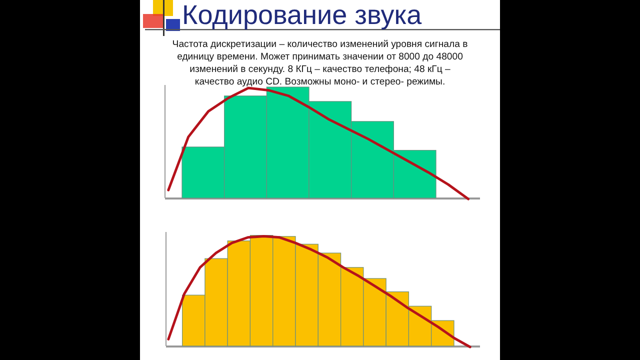 The height and width of the screenshot is (360, 640). What do you see at coordinates (302, 15) in the screenshot?
I see `chart-title: Кодирование звука` at bounding box center [302, 15].